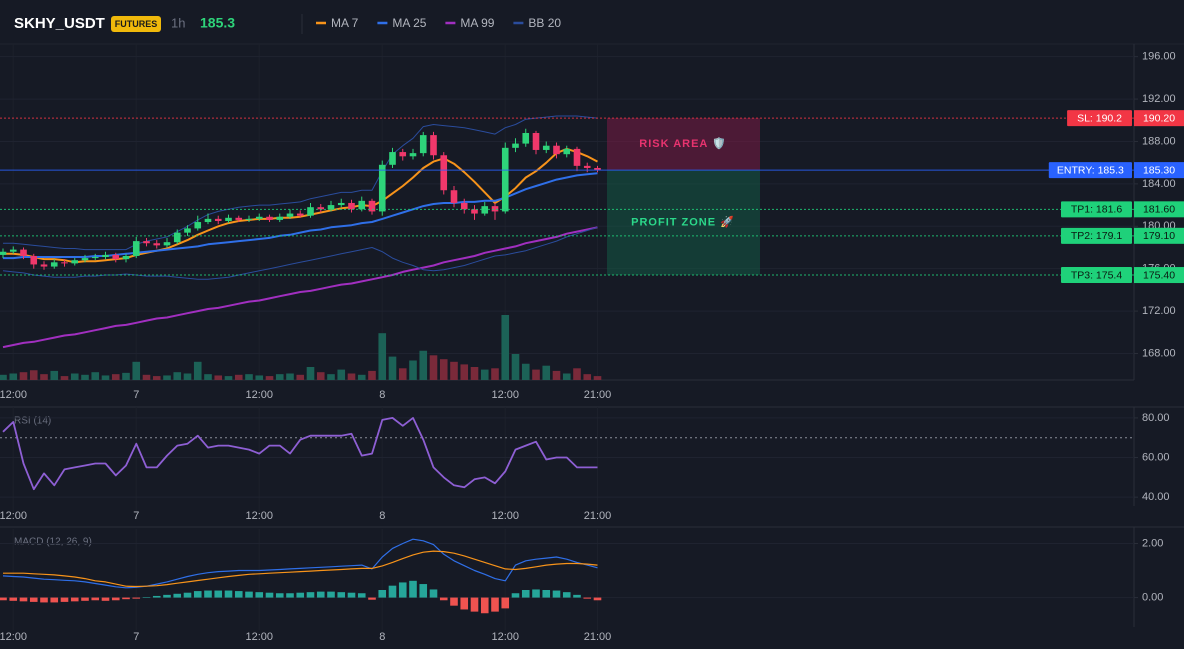 The width and height of the screenshot is (1184, 649). I want to click on rsi-title: RSI (14), so click(32, 421).